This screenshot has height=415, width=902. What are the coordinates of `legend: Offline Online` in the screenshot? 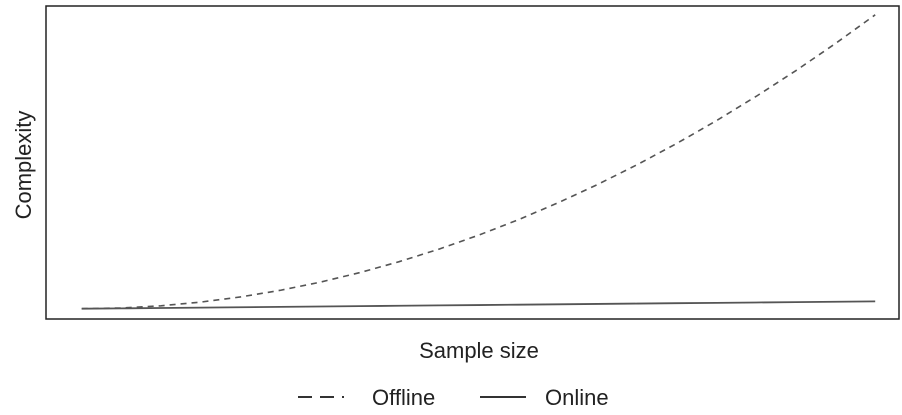 It's located at (453, 397).